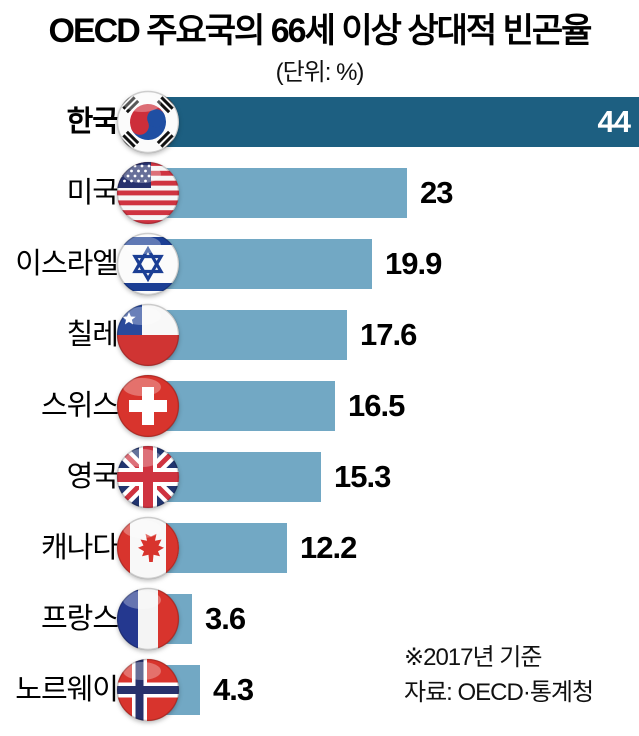  I want to click on country-label: 한국, so click(92, 122).